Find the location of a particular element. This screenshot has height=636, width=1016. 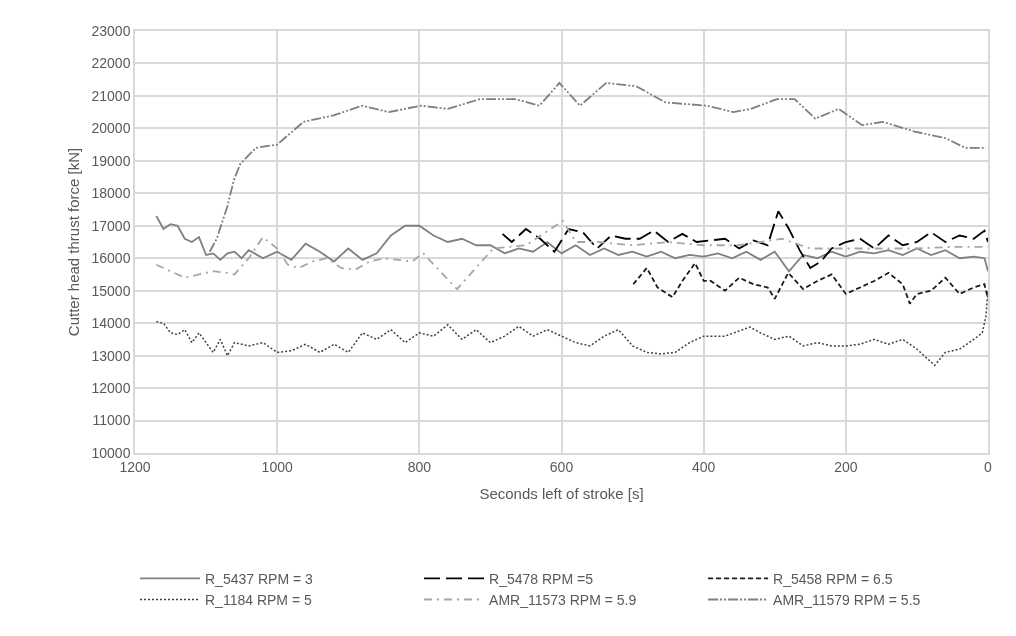

y-tick-label: 11000 is located at coordinates (111, 420).